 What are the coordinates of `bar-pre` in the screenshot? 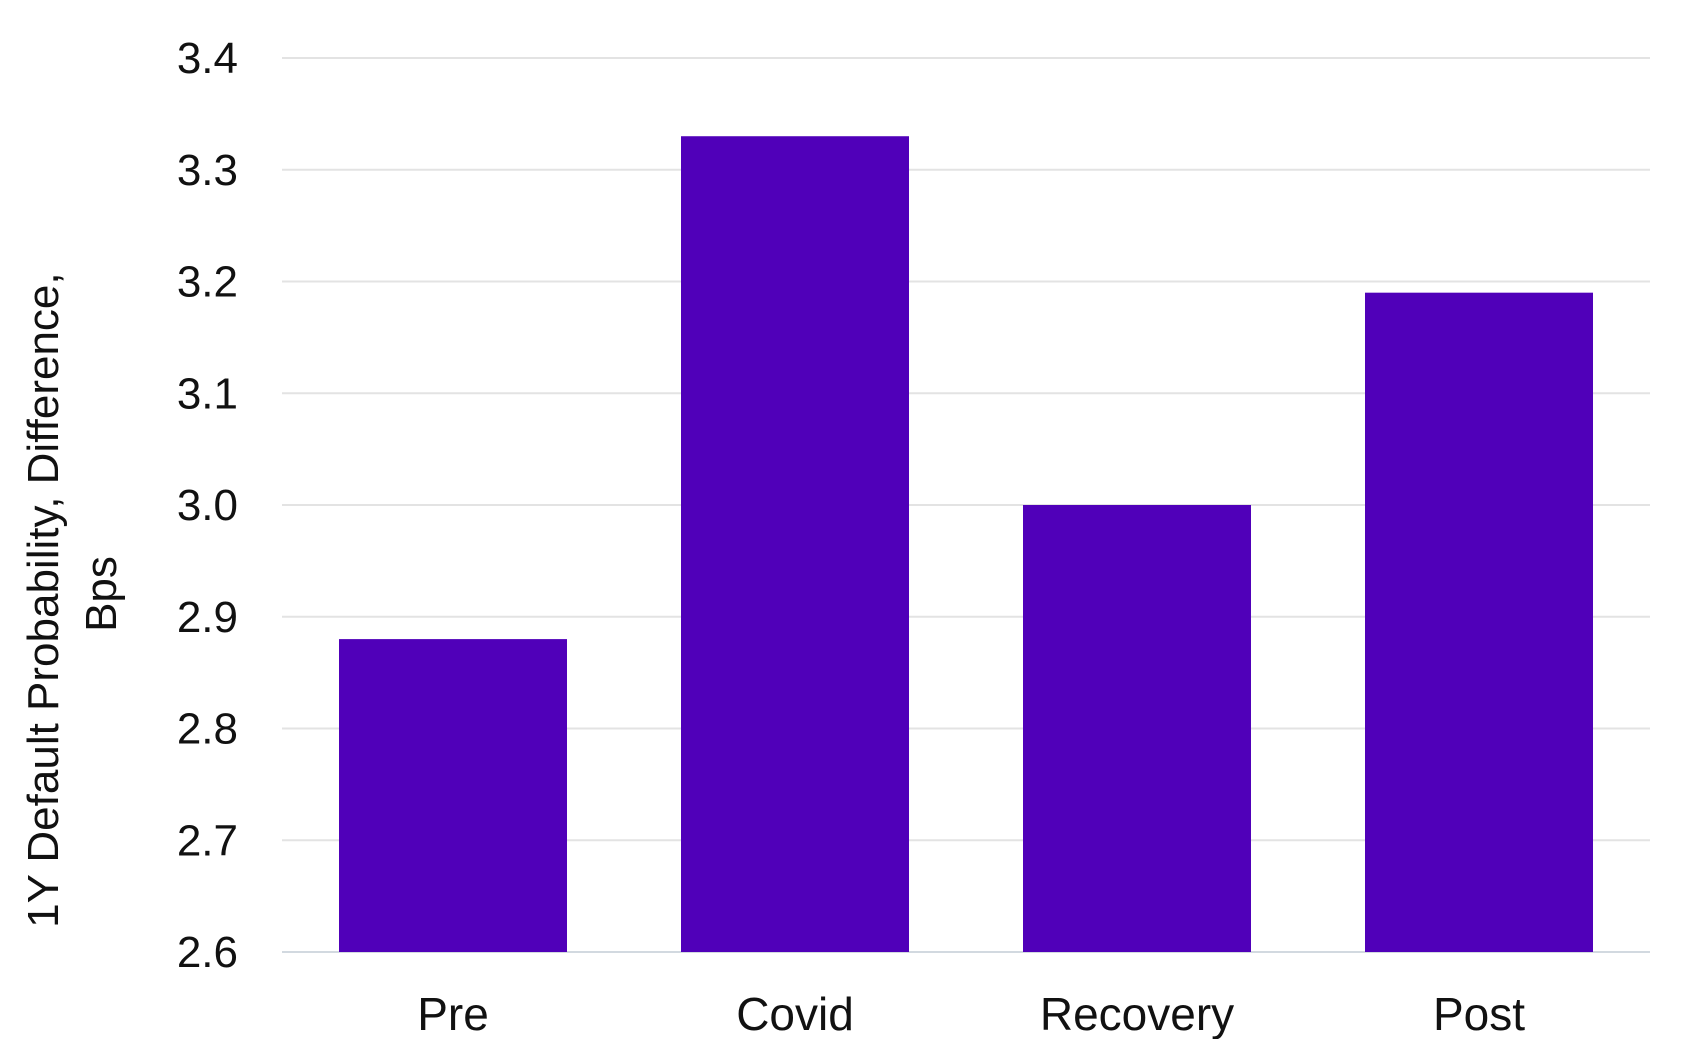 It's located at (453, 795).